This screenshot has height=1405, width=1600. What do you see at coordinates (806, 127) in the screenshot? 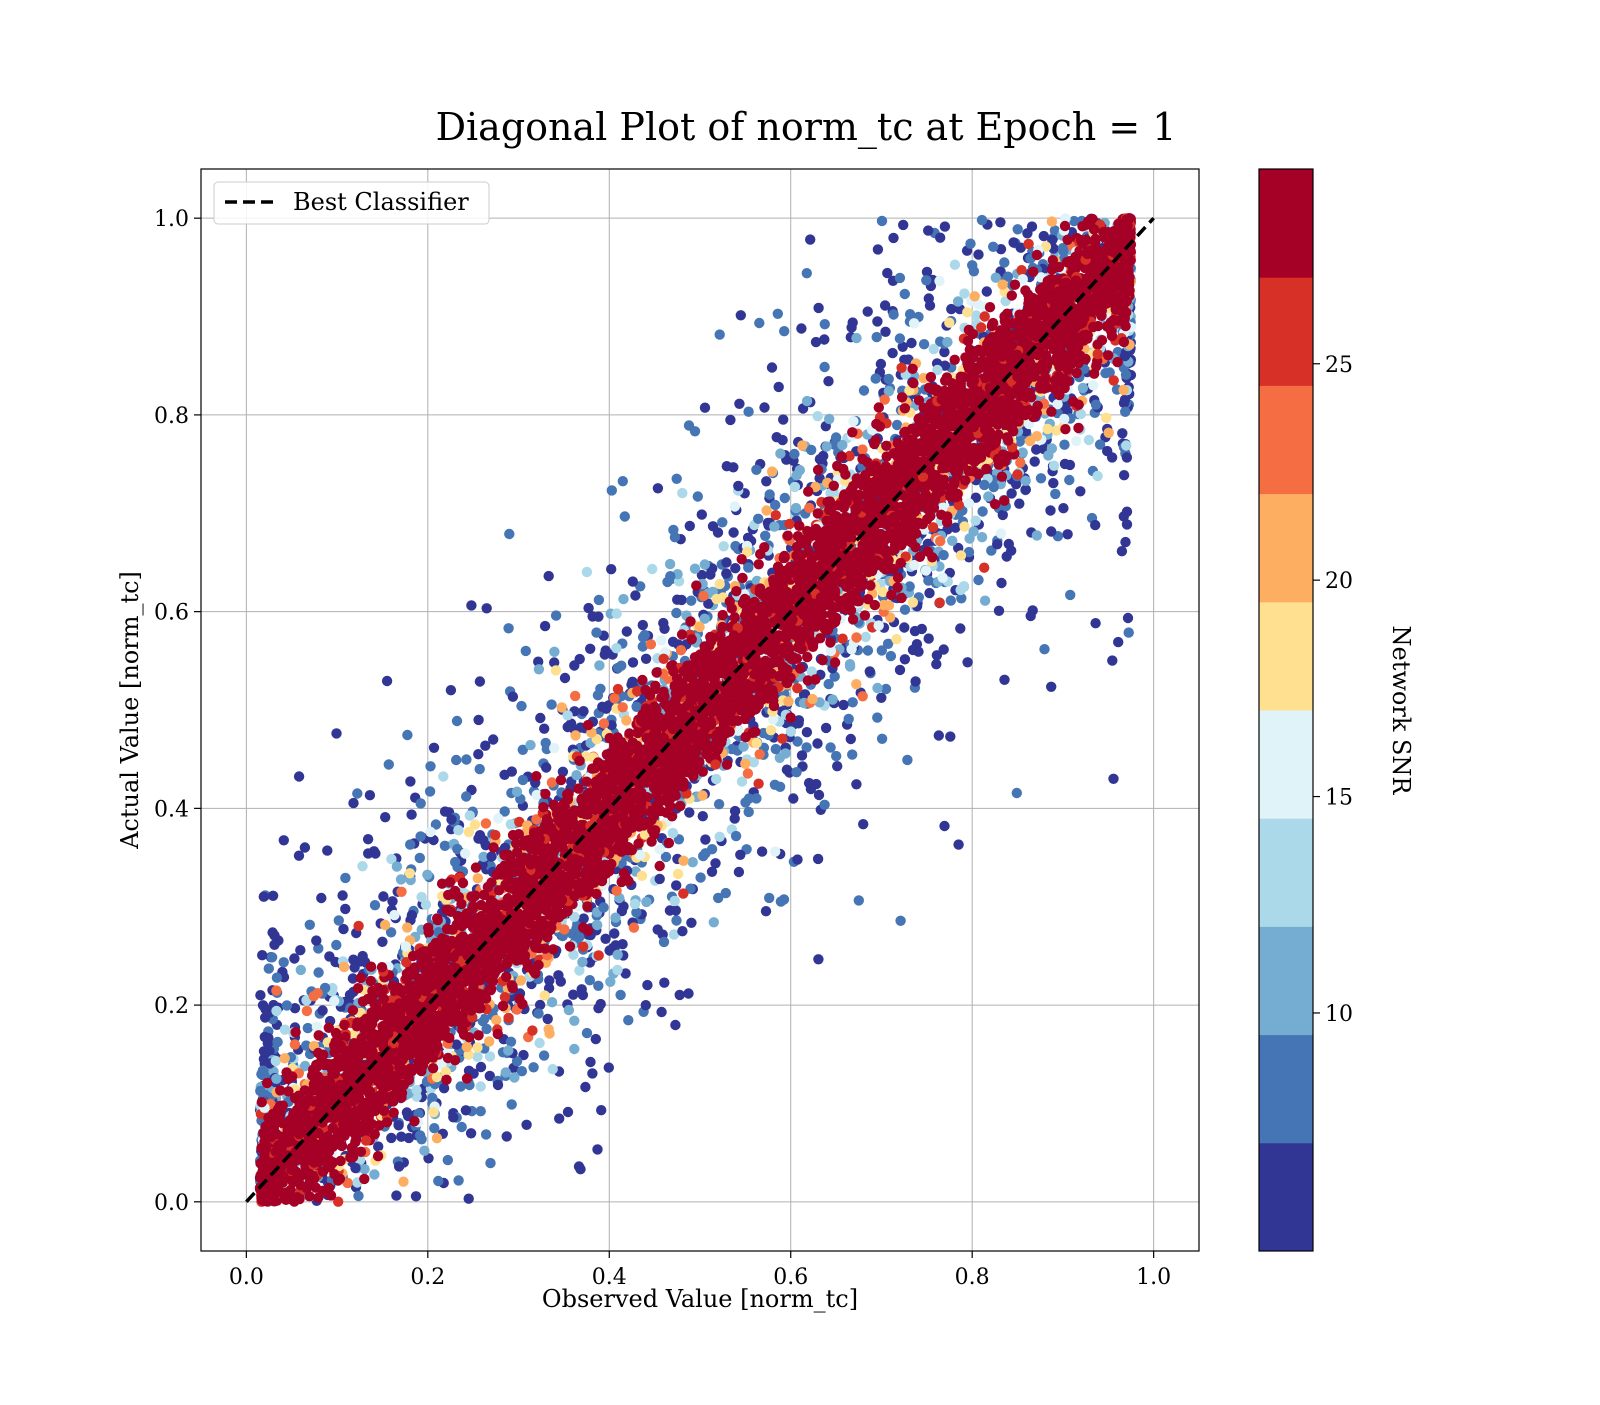
I see `chart-title: Diagonal Plot of norm_tc at Epoch = 1` at bounding box center [806, 127].